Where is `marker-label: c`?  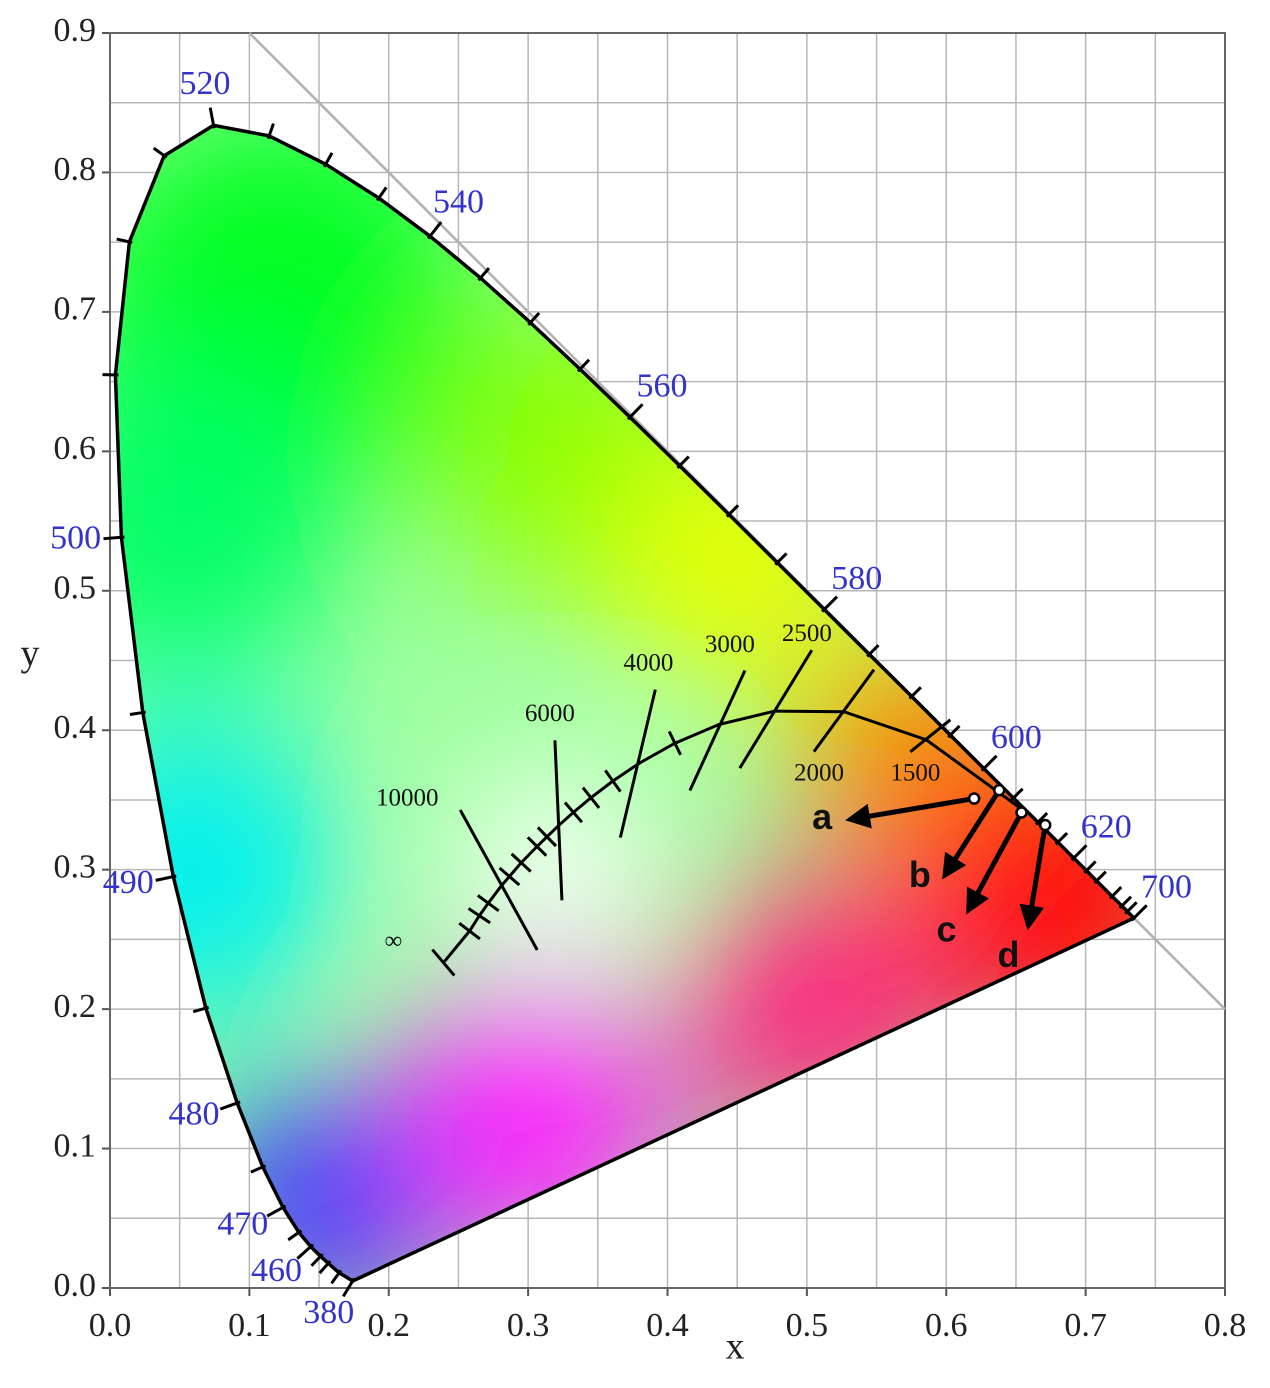 marker-label: c is located at coordinates (947, 929).